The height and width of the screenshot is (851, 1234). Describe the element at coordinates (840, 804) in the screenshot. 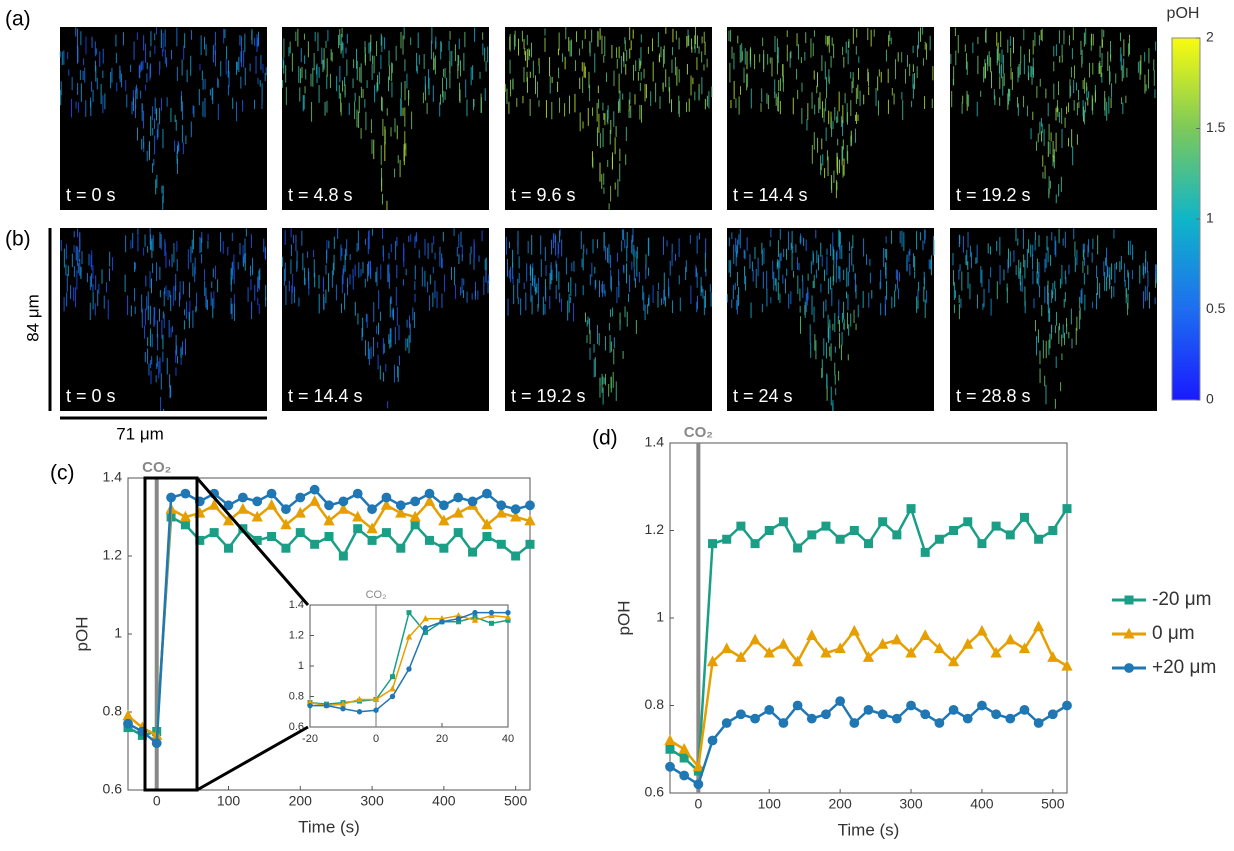

I see `x-tick-label: 200` at that location.